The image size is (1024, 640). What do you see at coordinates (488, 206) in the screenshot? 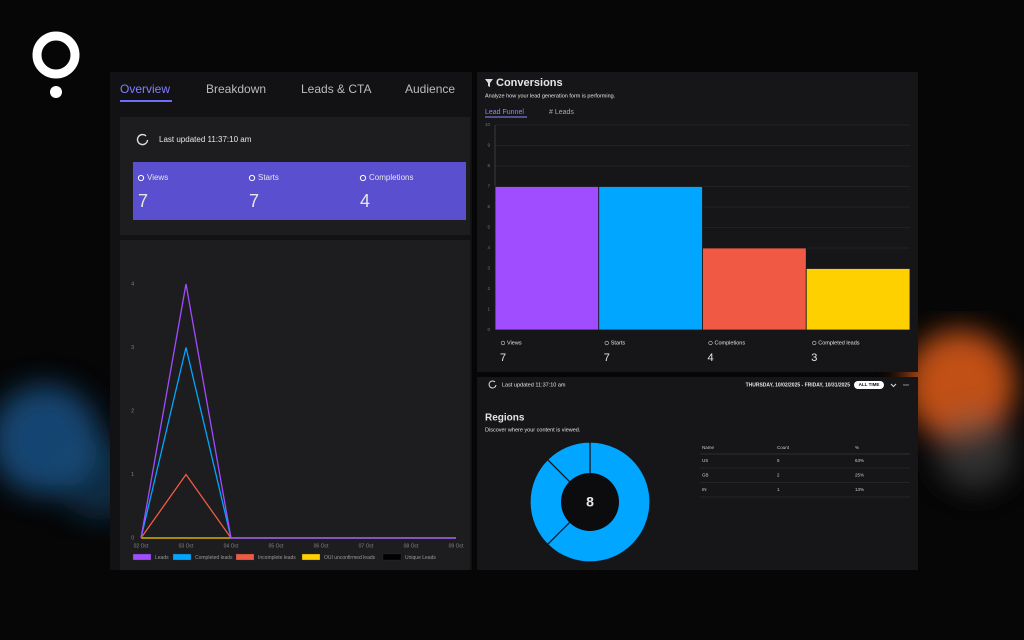
I see `y-tick-label: 6` at bounding box center [488, 206].